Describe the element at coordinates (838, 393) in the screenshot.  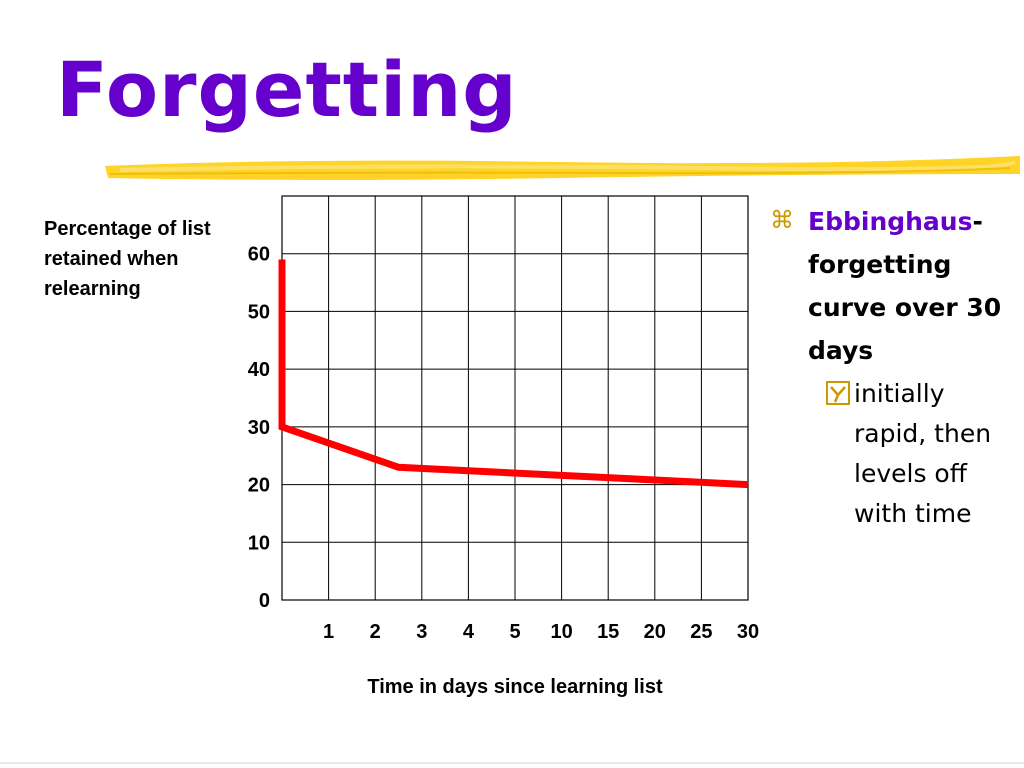
I see `checkbox-y-icon` at that location.